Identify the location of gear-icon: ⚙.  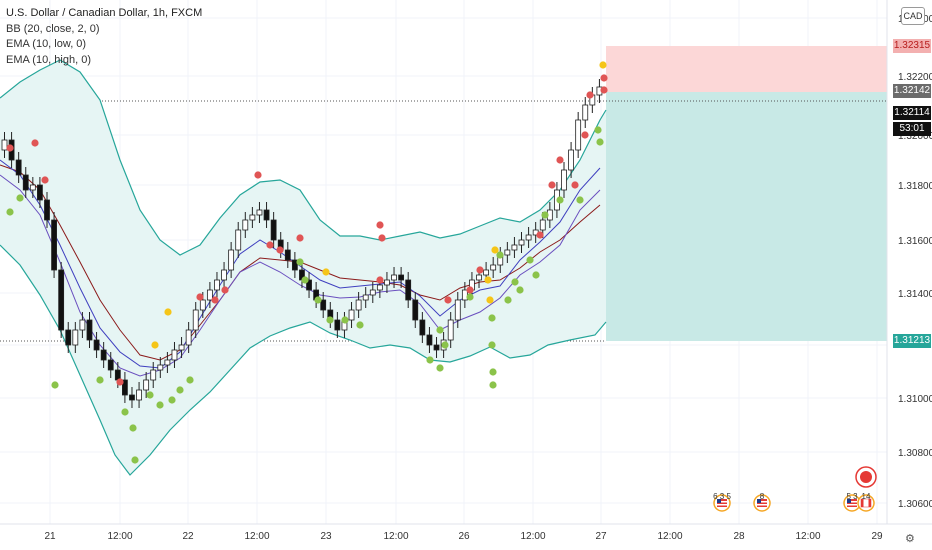
(910, 539).